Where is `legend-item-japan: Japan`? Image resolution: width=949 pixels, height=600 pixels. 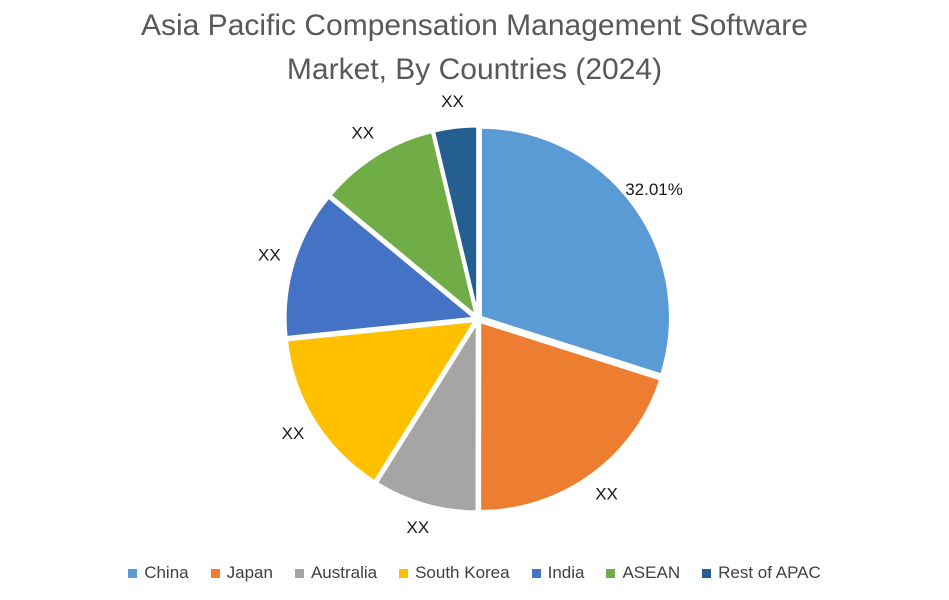
legend-item-japan: Japan is located at coordinates (241, 573).